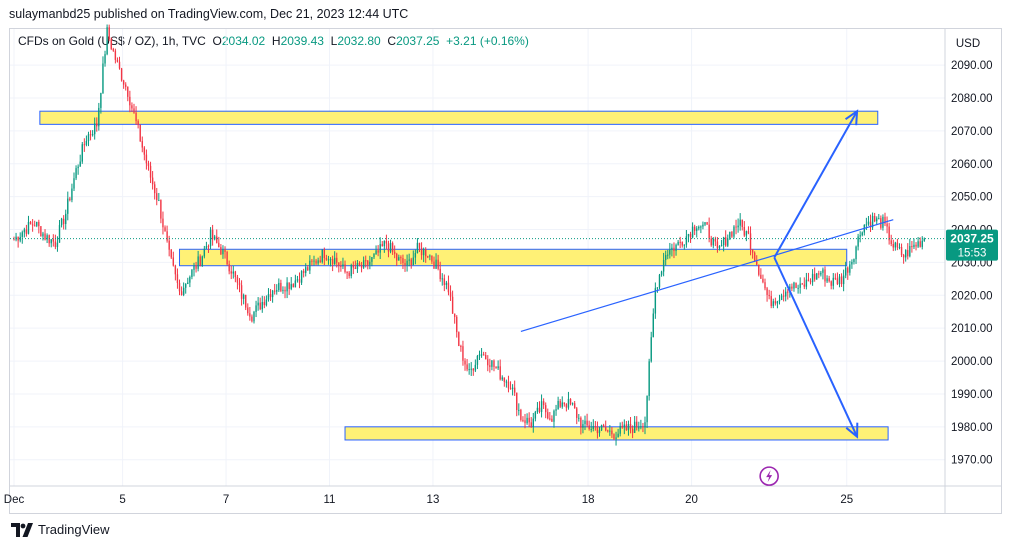 This screenshot has height=549, width=1013. Describe the element at coordinates (243, 41) in the screenshot. I see `legend-open-value: 2034.02` at that location.